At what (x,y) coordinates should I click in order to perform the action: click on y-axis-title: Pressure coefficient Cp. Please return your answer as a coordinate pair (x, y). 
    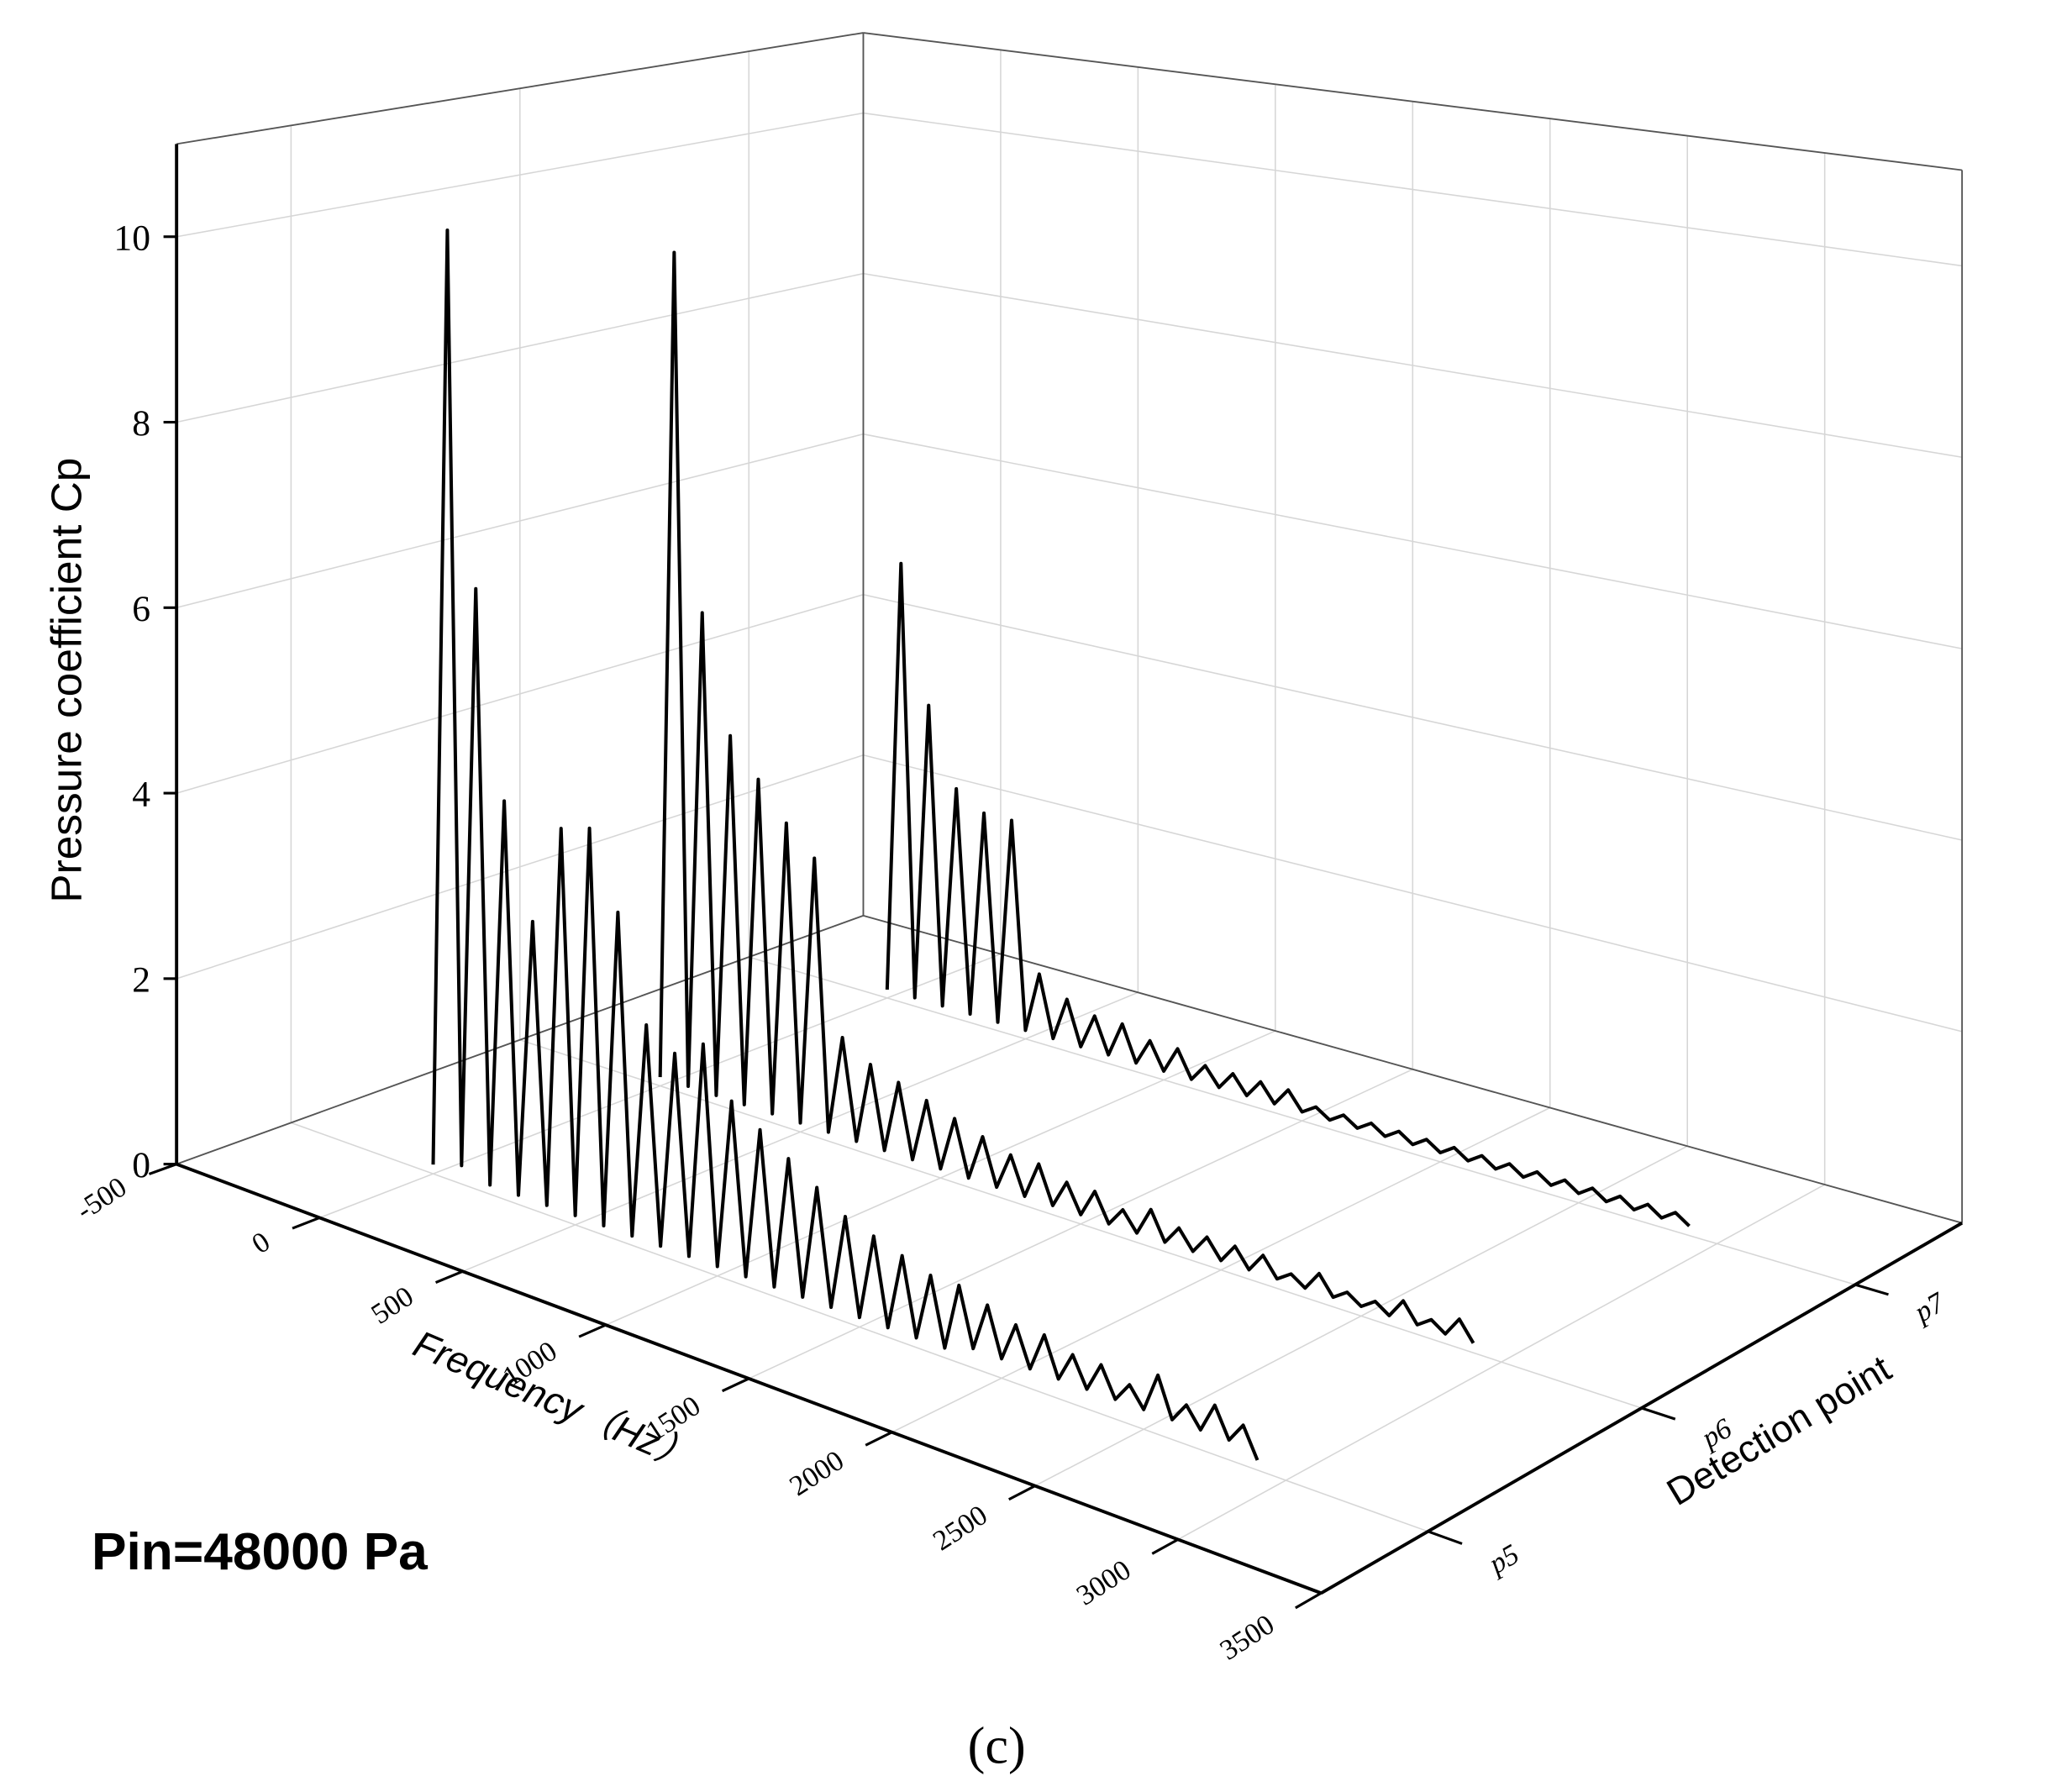
    Looking at the image, I should click on (66, 680).